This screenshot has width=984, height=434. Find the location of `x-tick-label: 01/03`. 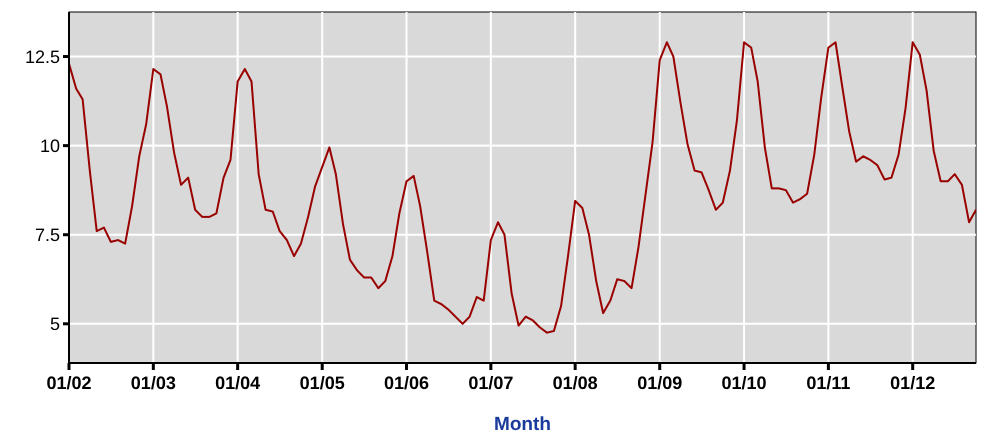

x-tick-label: 01/03 is located at coordinates (153, 383).